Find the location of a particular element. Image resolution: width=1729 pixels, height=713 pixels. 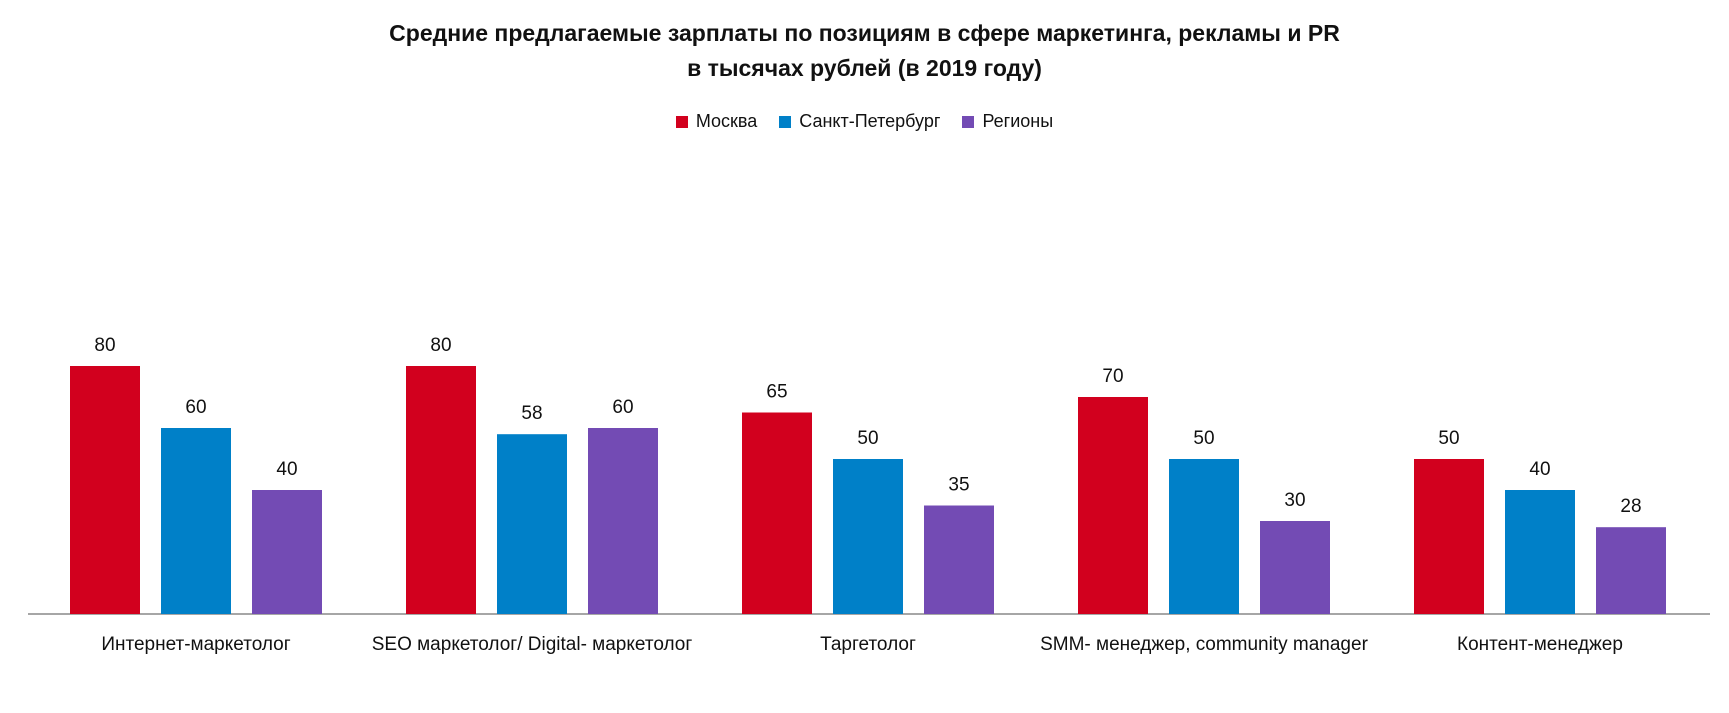

data-label-spb-4: 50 is located at coordinates (1203, 438).